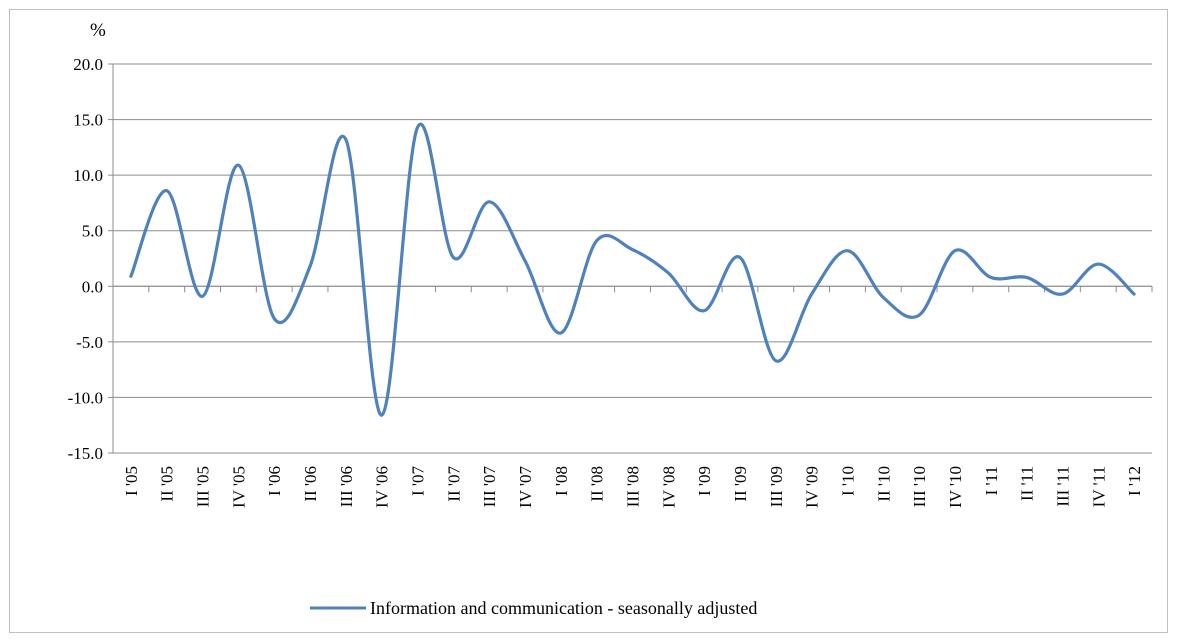 Image resolution: width=1177 pixels, height=641 pixels. Describe the element at coordinates (1098, 486) in the screenshot. I see `x-tick-label: IV '11` at that location.